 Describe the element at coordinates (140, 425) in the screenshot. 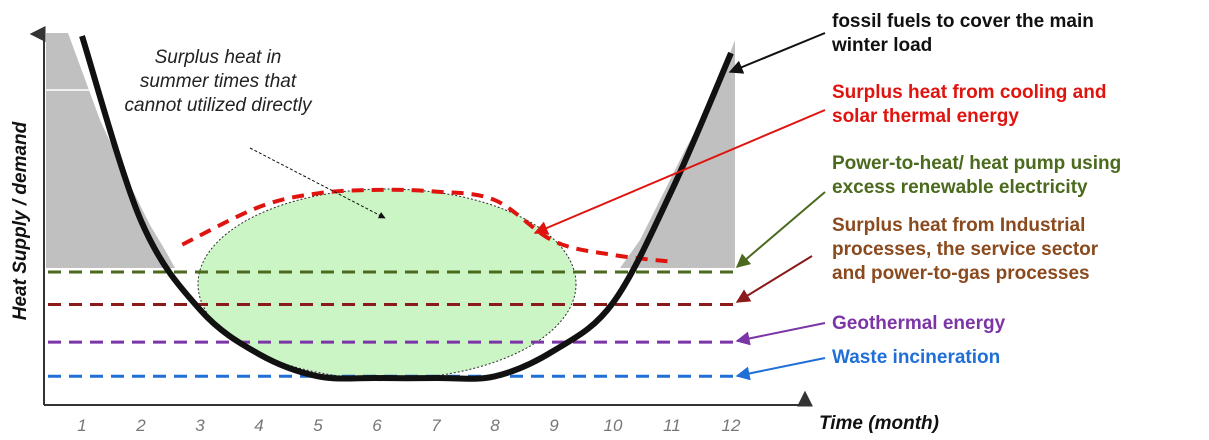

I see `x-tick-label: 2` at that location.